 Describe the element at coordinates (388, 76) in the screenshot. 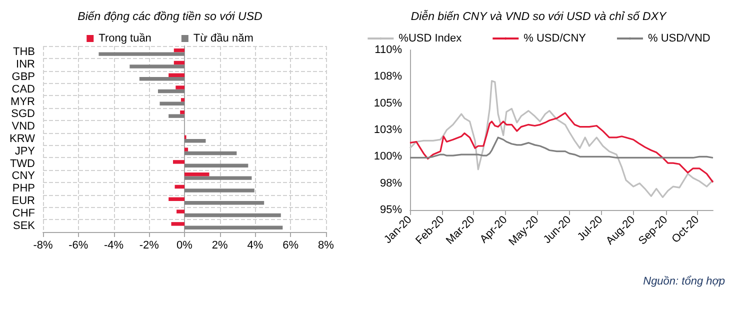

I see `y-tick-label: 108%` at that location.